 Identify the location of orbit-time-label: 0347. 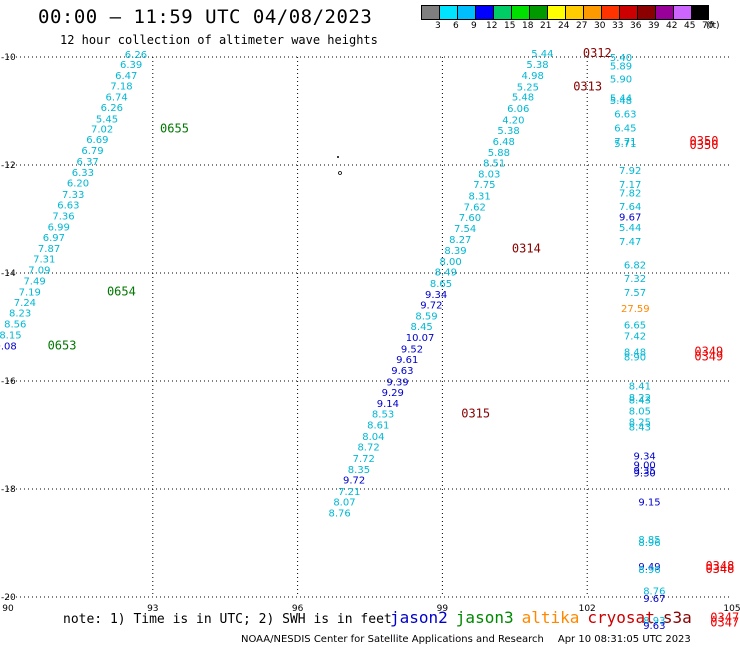
(724, 617).